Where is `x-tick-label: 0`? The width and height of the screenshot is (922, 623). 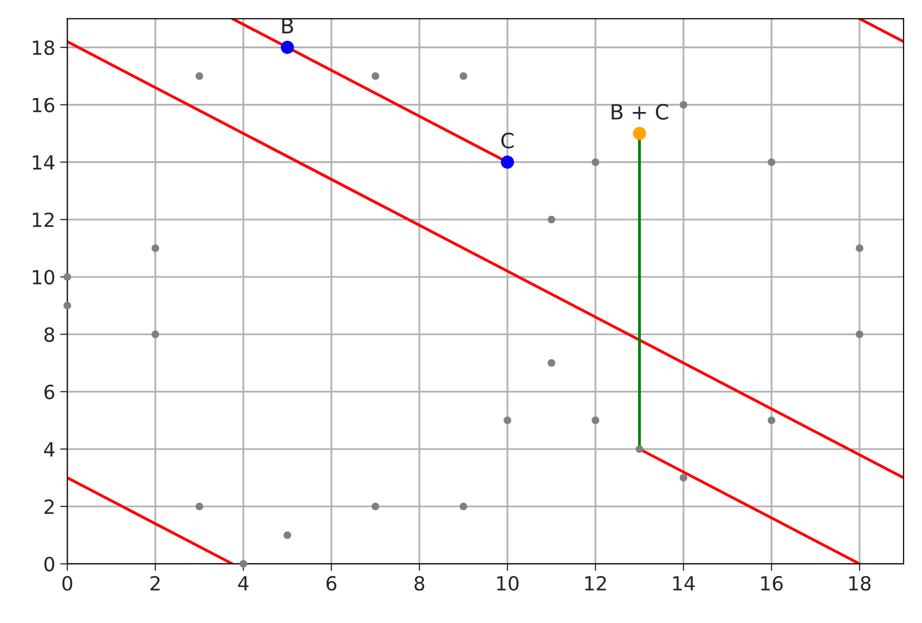 x-tick-label: 0 is located at coordinates (67, 583).